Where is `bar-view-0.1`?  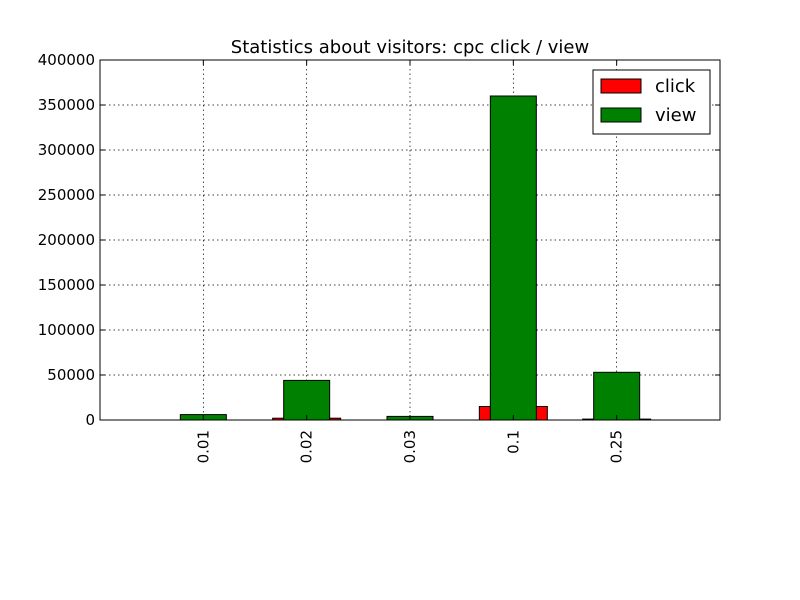
bar-view-0.1 is located at coordinates (513, 258).